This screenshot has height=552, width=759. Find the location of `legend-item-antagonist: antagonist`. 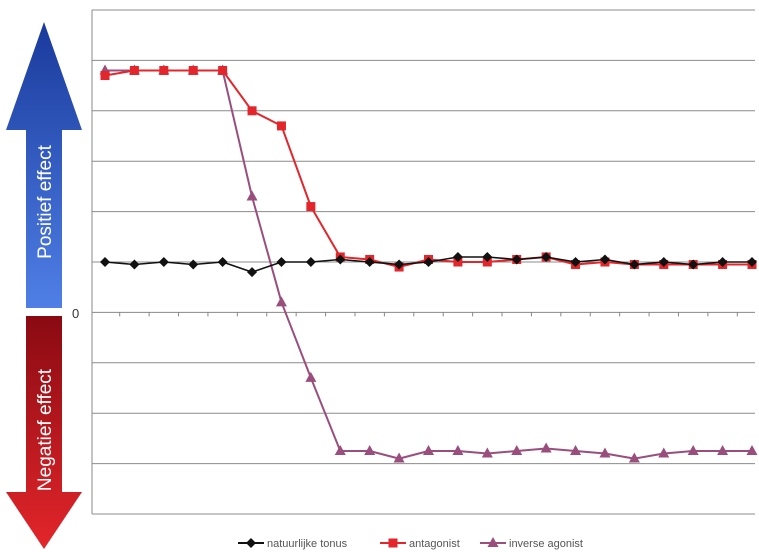

legend-item-antagonist: antagonist is located at coordinates (420, 544).